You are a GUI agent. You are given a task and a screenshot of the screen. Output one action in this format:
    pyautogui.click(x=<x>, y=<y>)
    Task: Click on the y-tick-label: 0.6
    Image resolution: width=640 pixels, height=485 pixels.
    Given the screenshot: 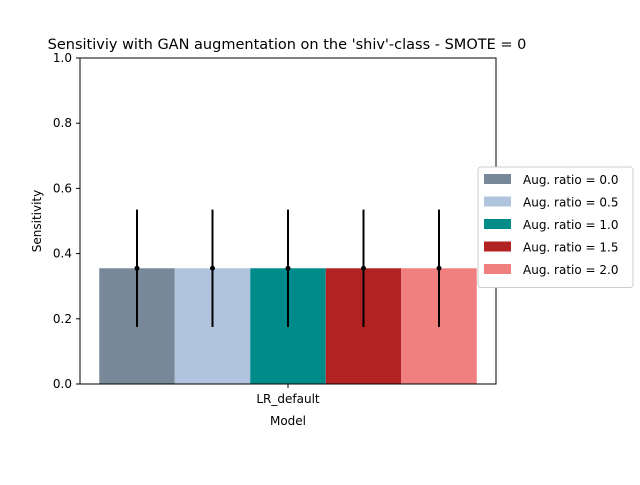 What is the action you would take?
    pyautogui.click(x=62, y=188)
    